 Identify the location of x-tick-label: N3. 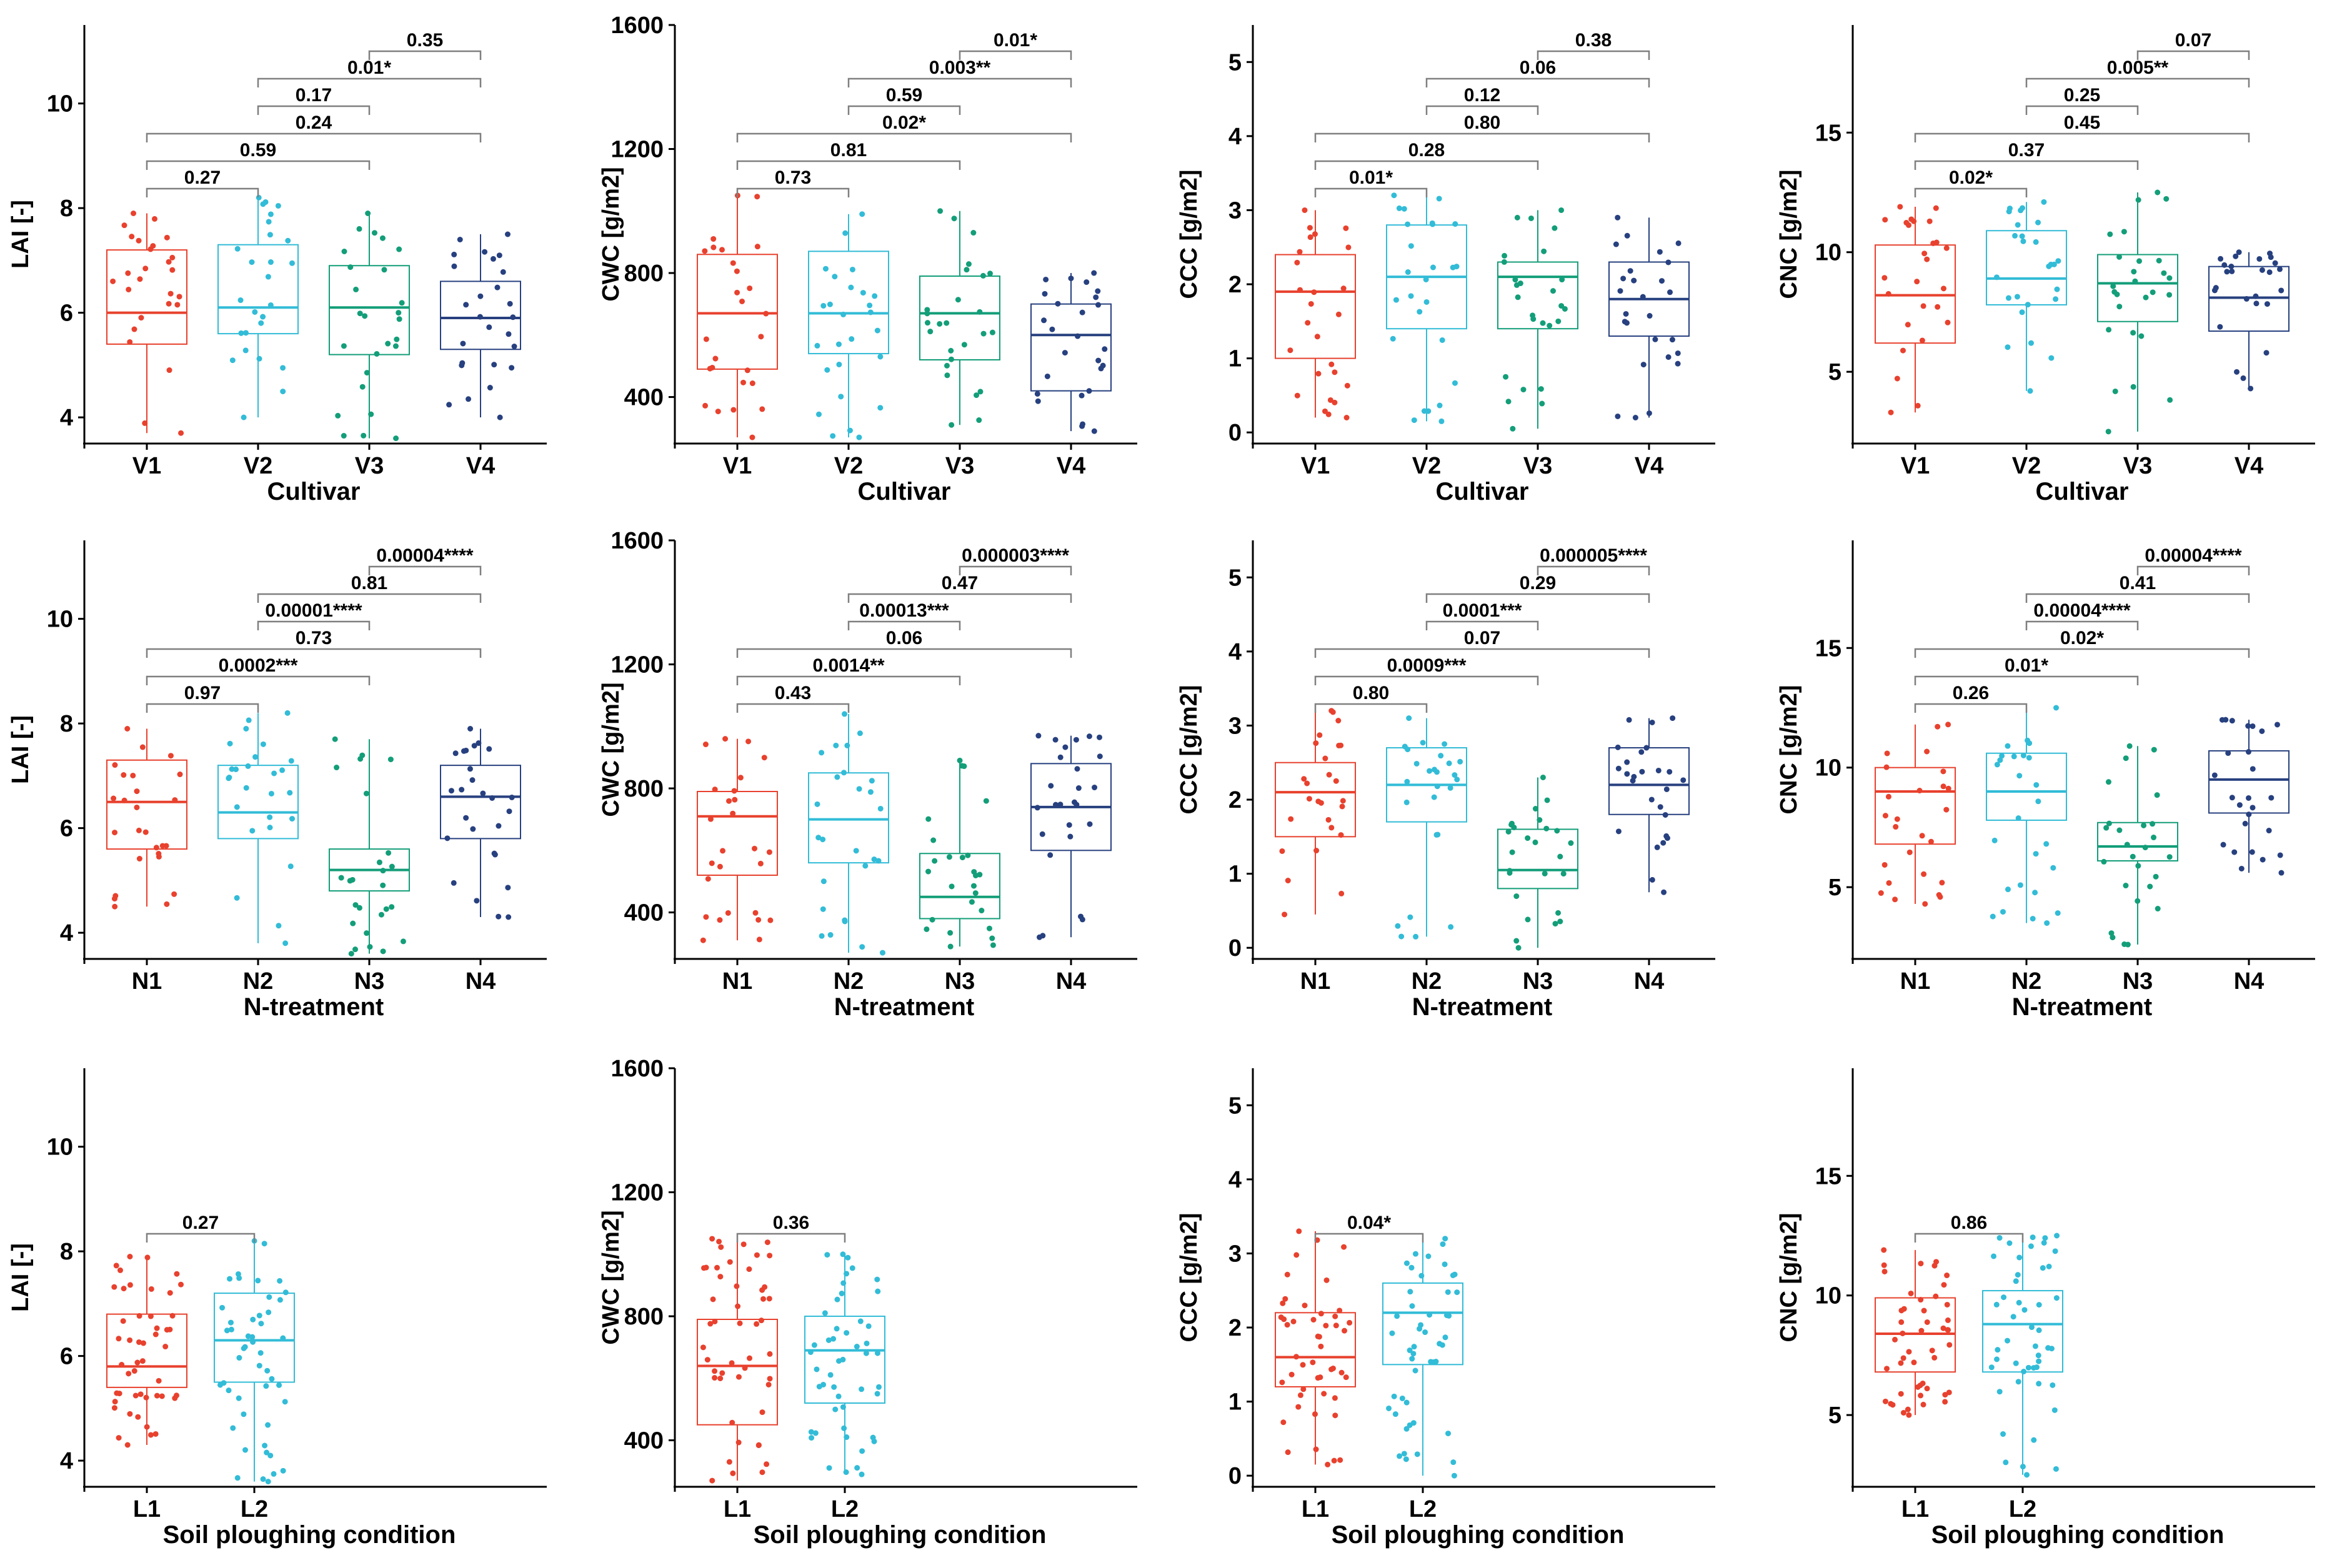
(370, 981).